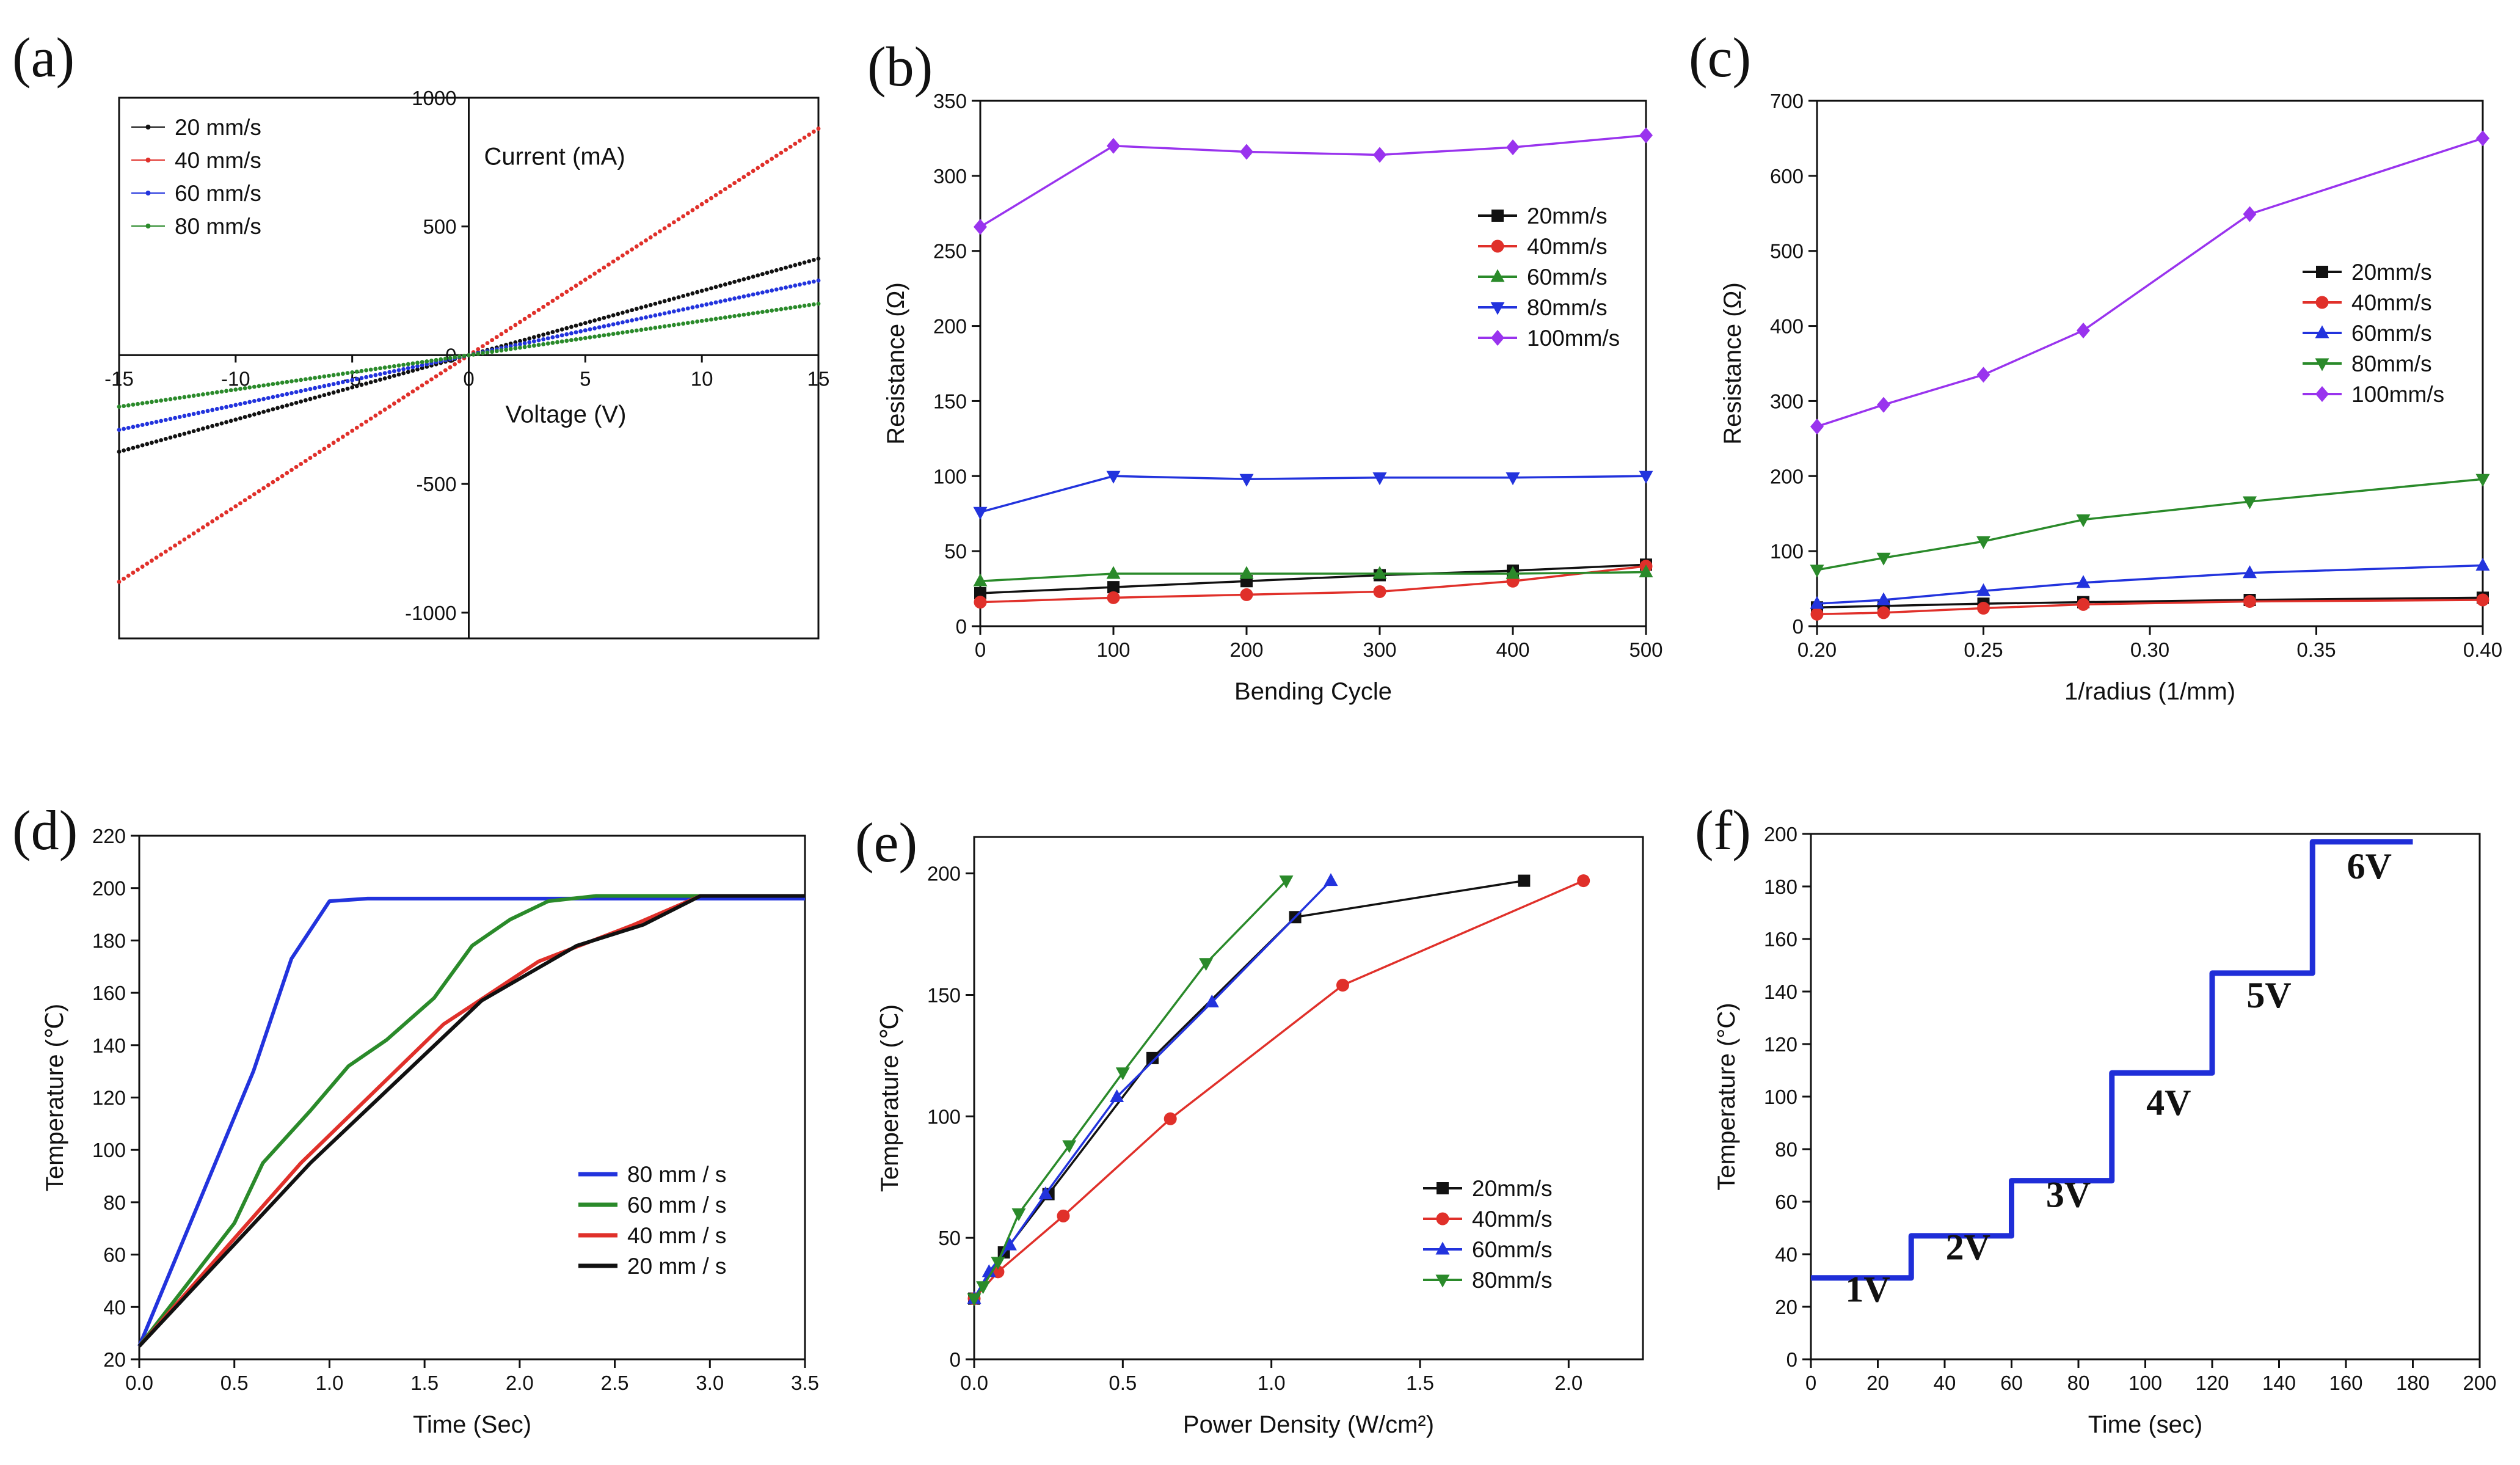 The image size is (2520, 1465). I want to click on step-voltage-label: 6V, so click(2369, 866).